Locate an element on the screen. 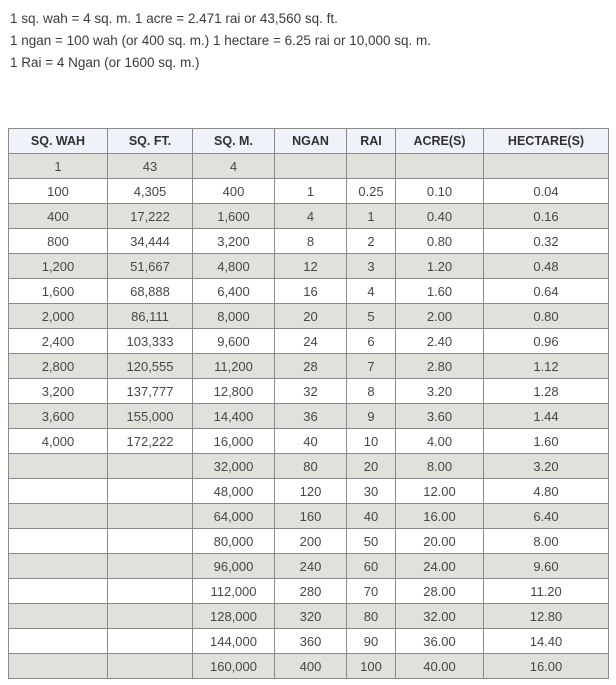 This screenshot has height=685, width=616. table-cell: 160 is located at coordinates (310, 516).